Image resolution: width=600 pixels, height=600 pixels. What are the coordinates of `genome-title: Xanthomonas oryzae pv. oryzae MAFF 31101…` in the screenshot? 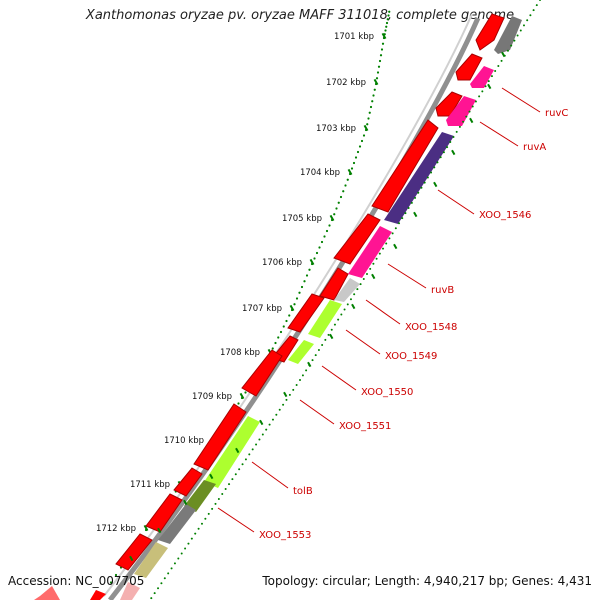 It's located at (300, 15).